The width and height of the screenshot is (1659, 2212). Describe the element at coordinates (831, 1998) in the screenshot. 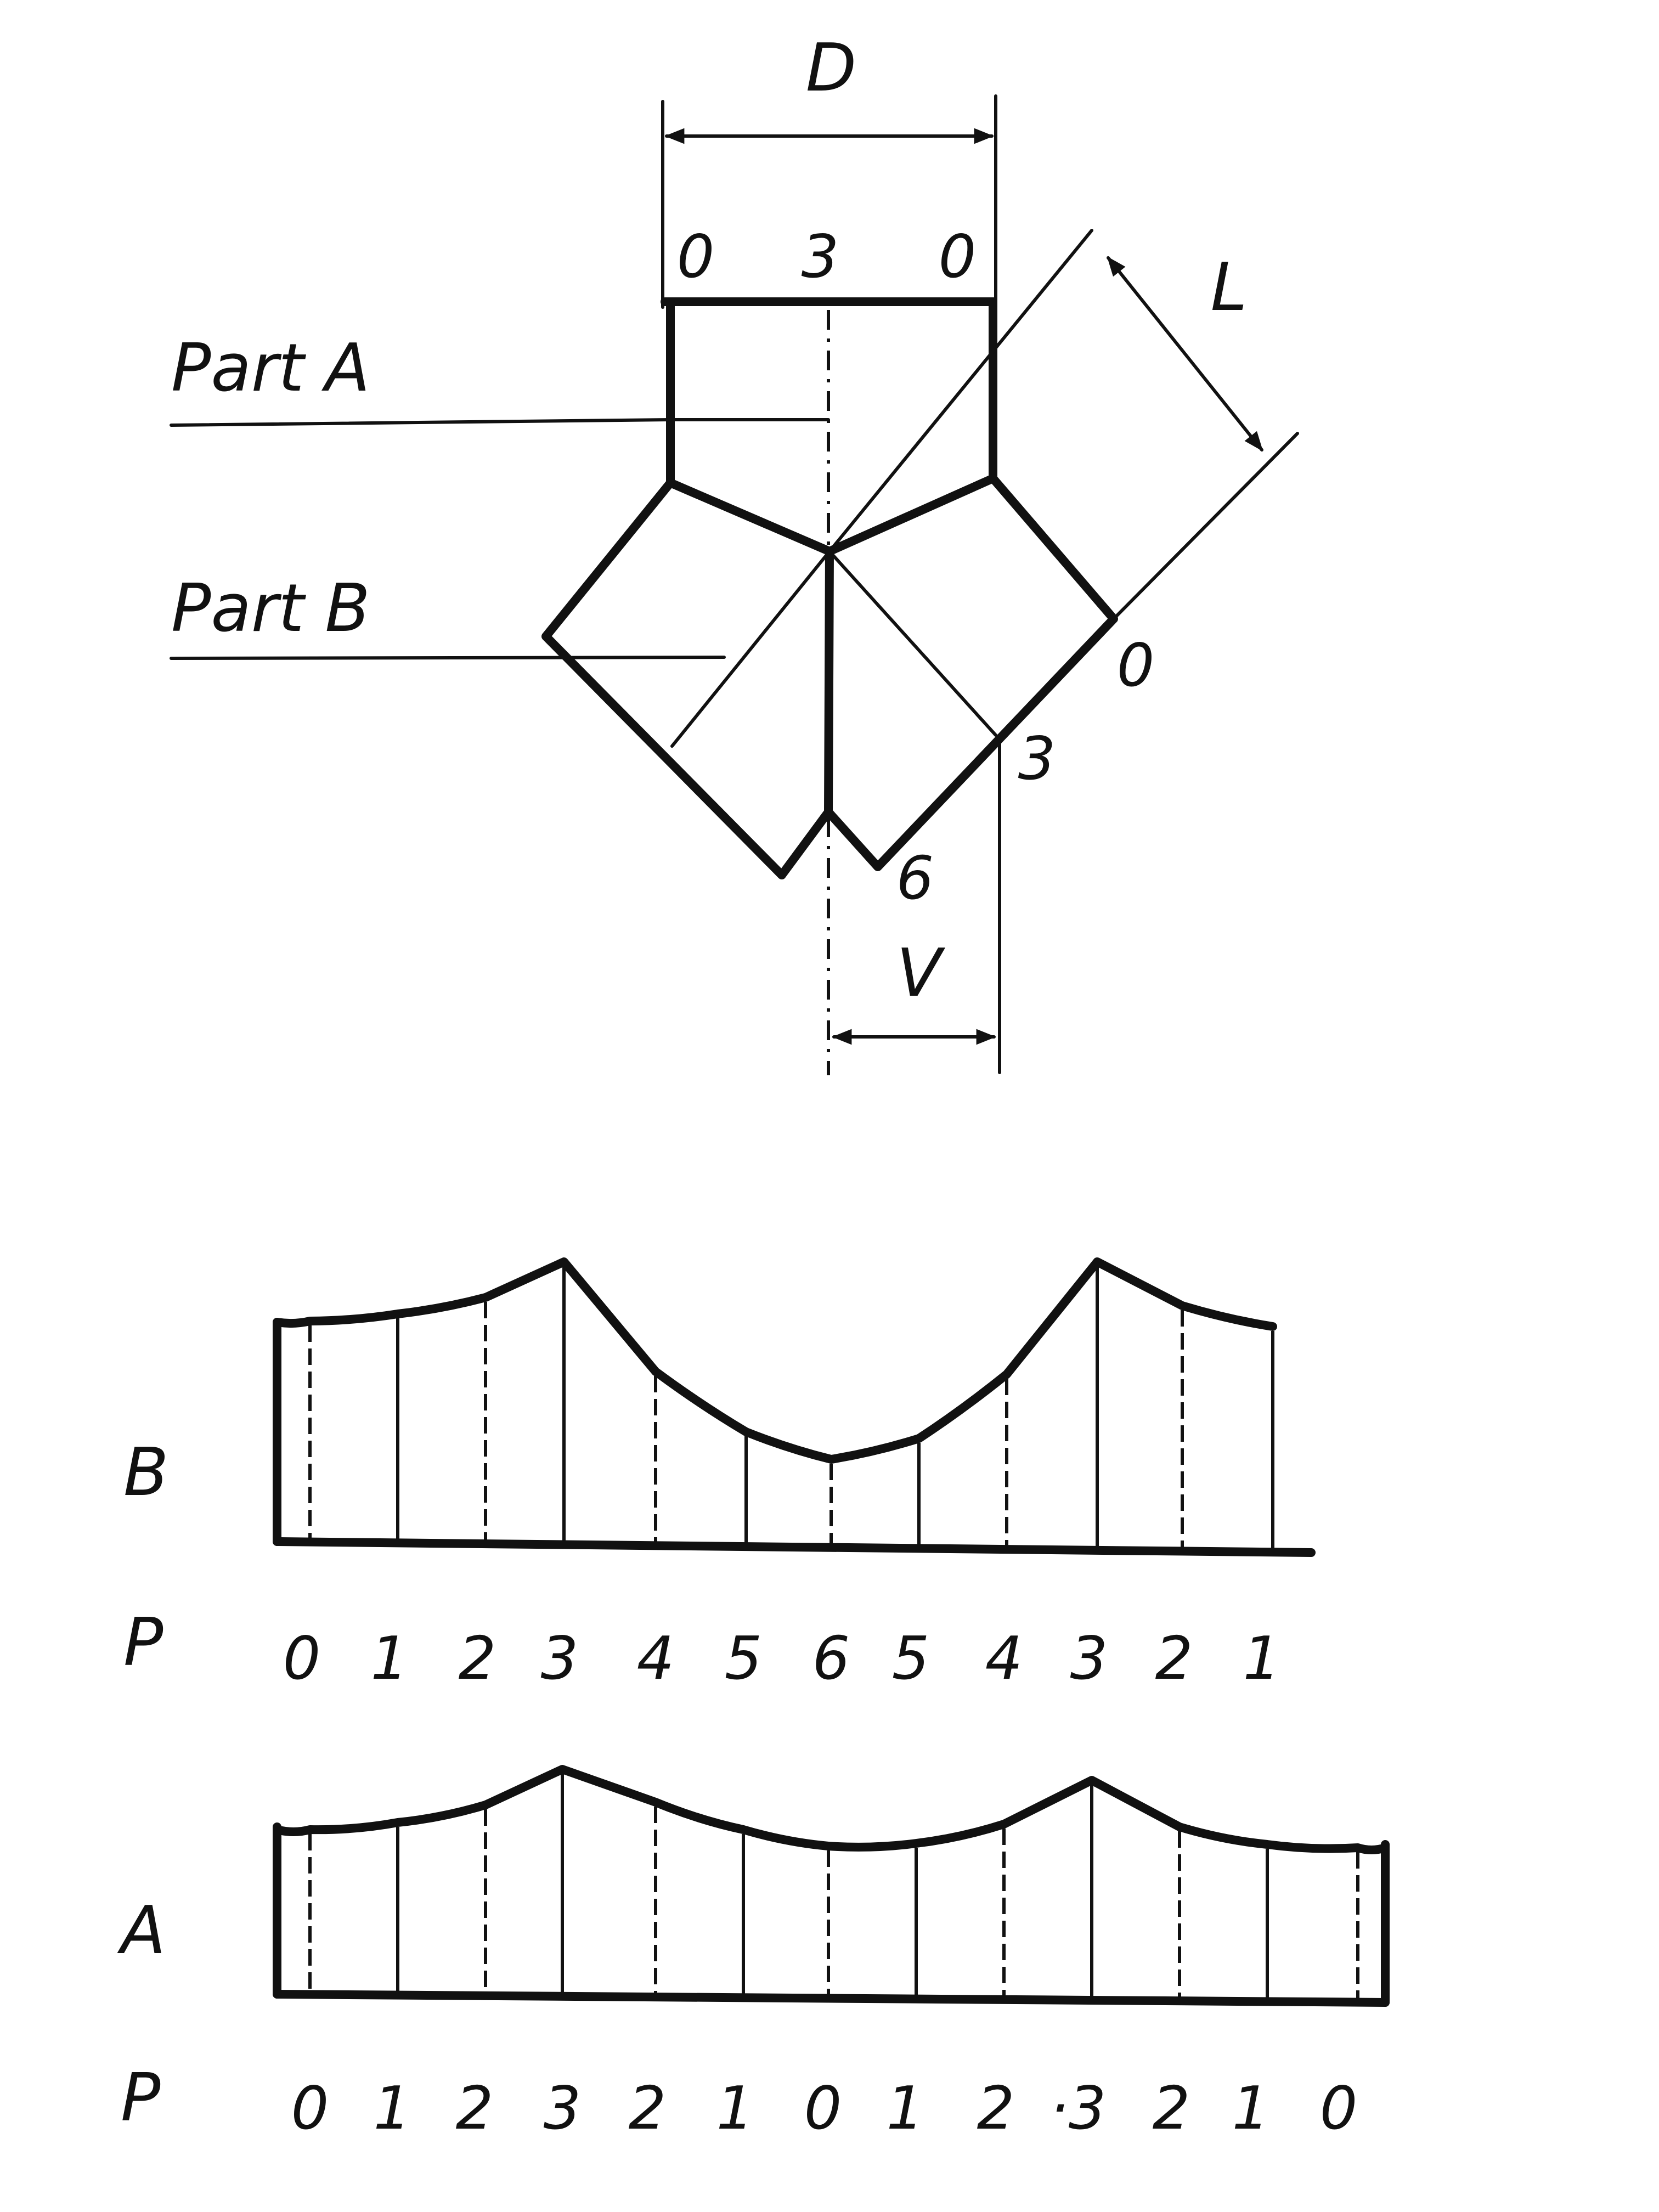

I see `pattern-a-baseline` at that location.